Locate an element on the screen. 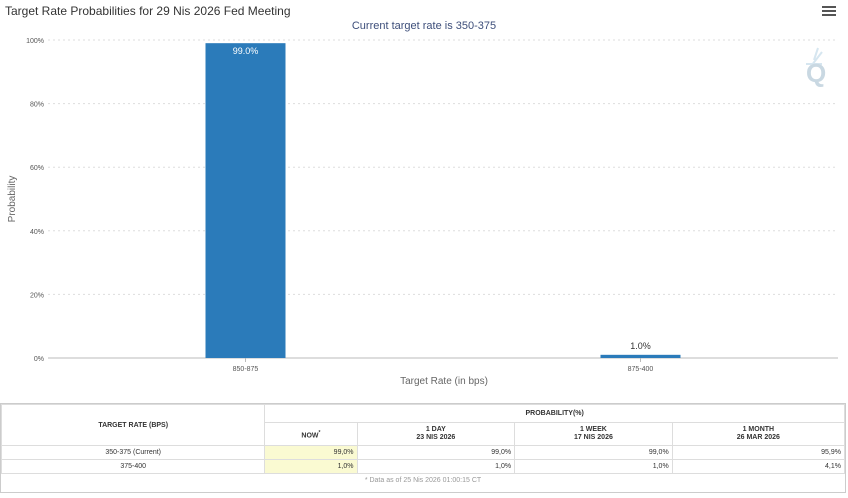  chart-subtitle: Current target rate is 350-375 is located at coordinates (424, 26).